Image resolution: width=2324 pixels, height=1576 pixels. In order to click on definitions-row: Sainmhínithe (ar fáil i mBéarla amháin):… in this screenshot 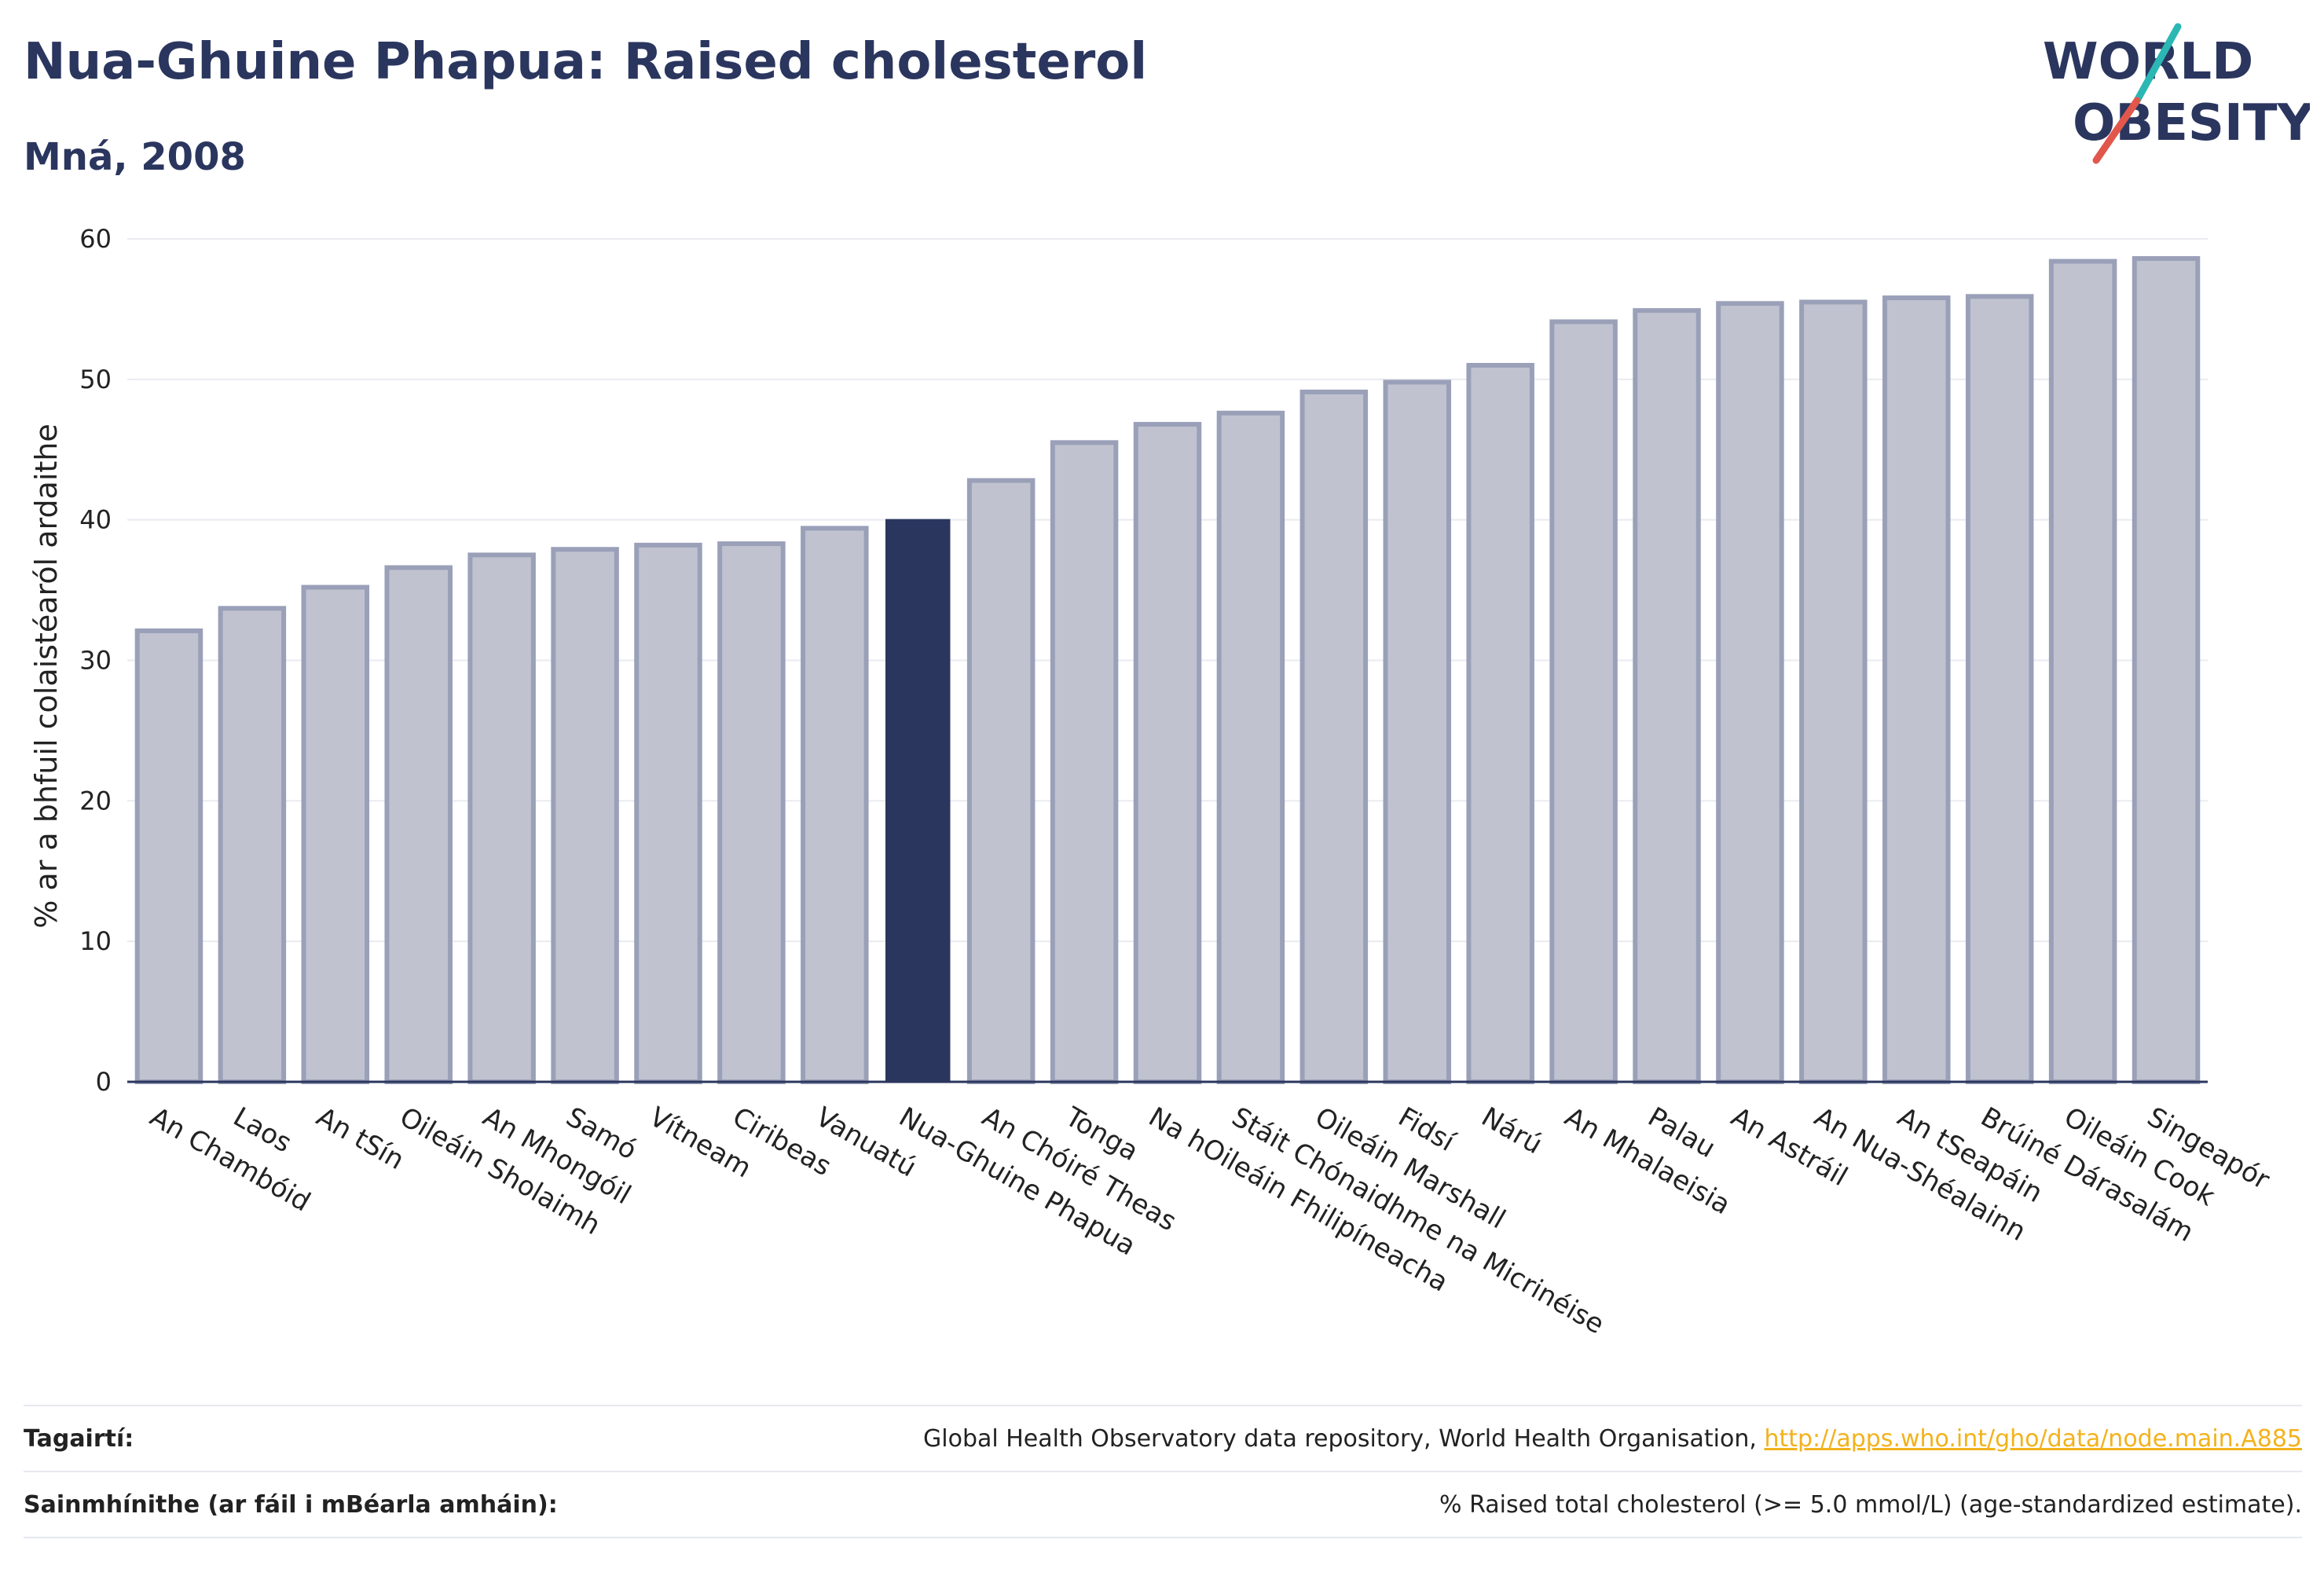, I will do `click(1163, 1504)`.